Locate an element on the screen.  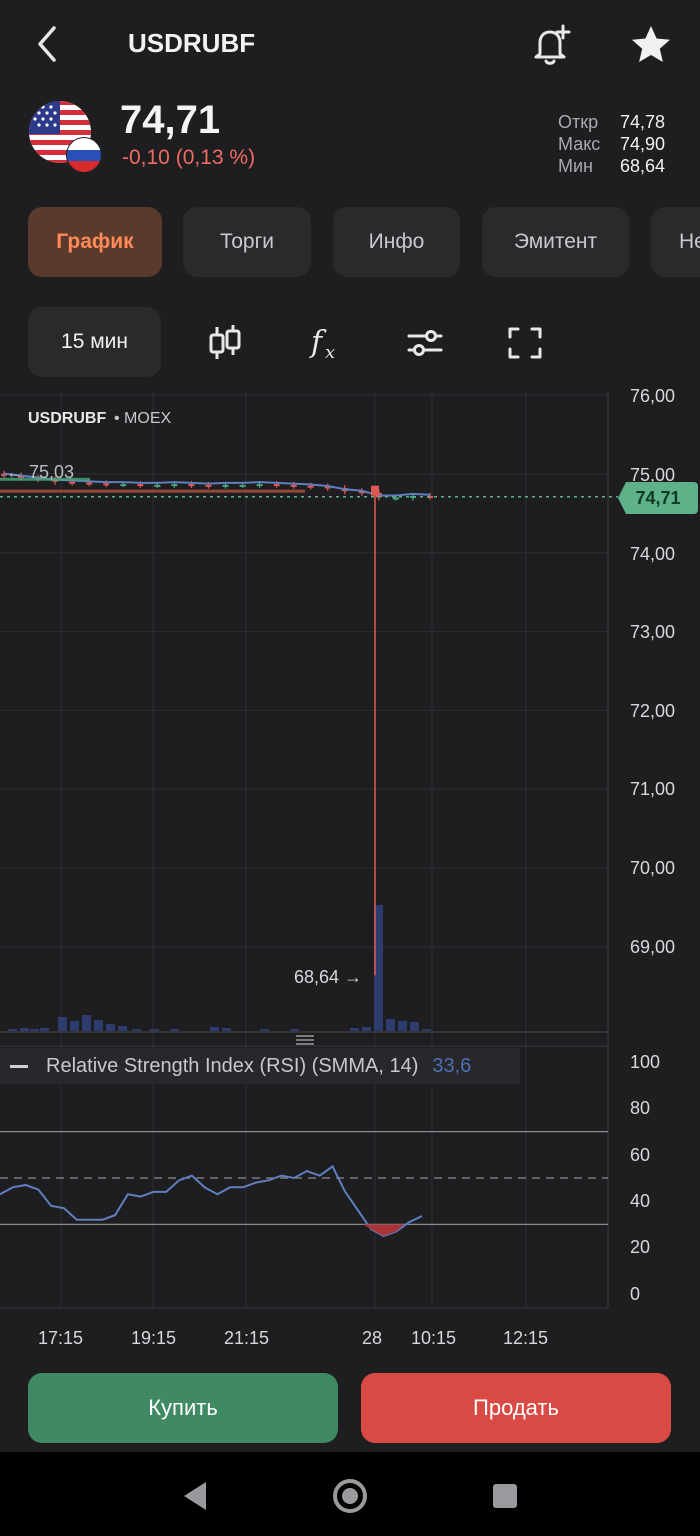
back-icon is located at coordinates (50, 44).